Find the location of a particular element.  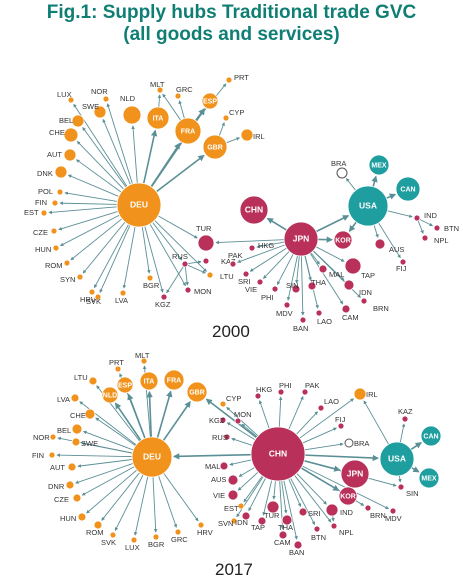

edge-jpn-phi is located at coordinates (285, 269).